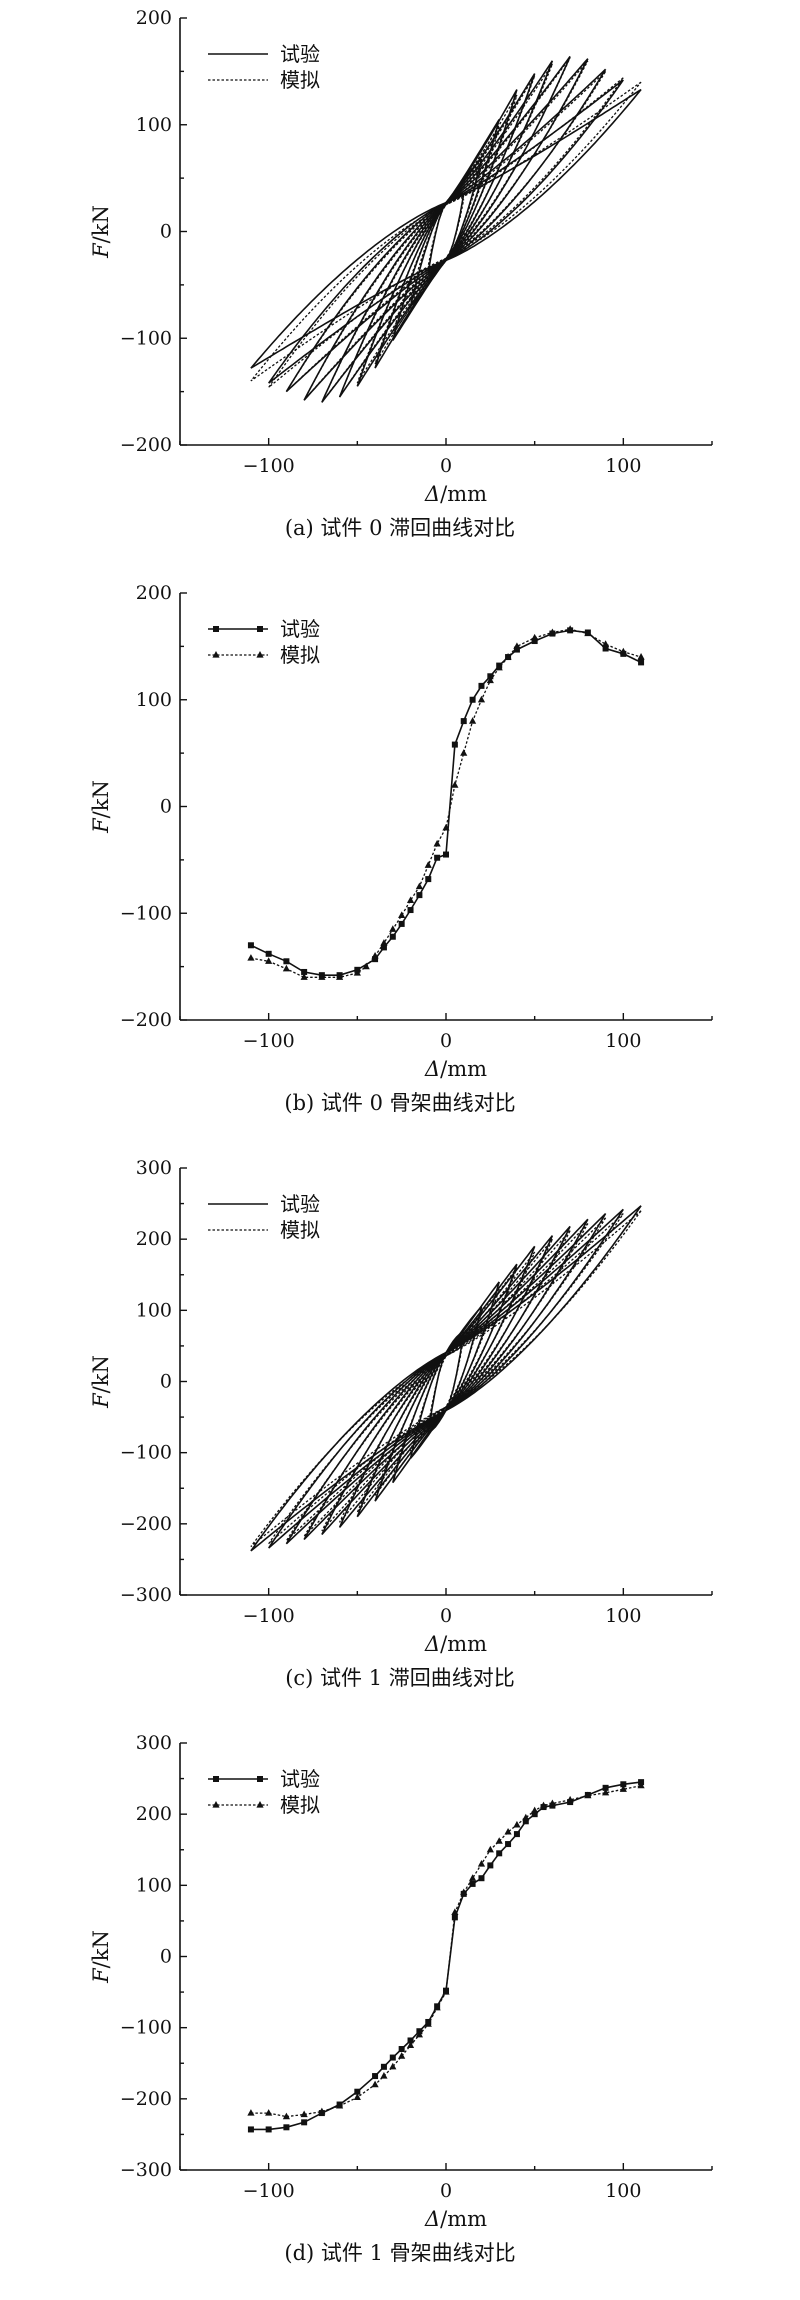 The width and height of the screenshot is (800, 2300). I want to click on y-tick-label: −200, so click(146, 1020).